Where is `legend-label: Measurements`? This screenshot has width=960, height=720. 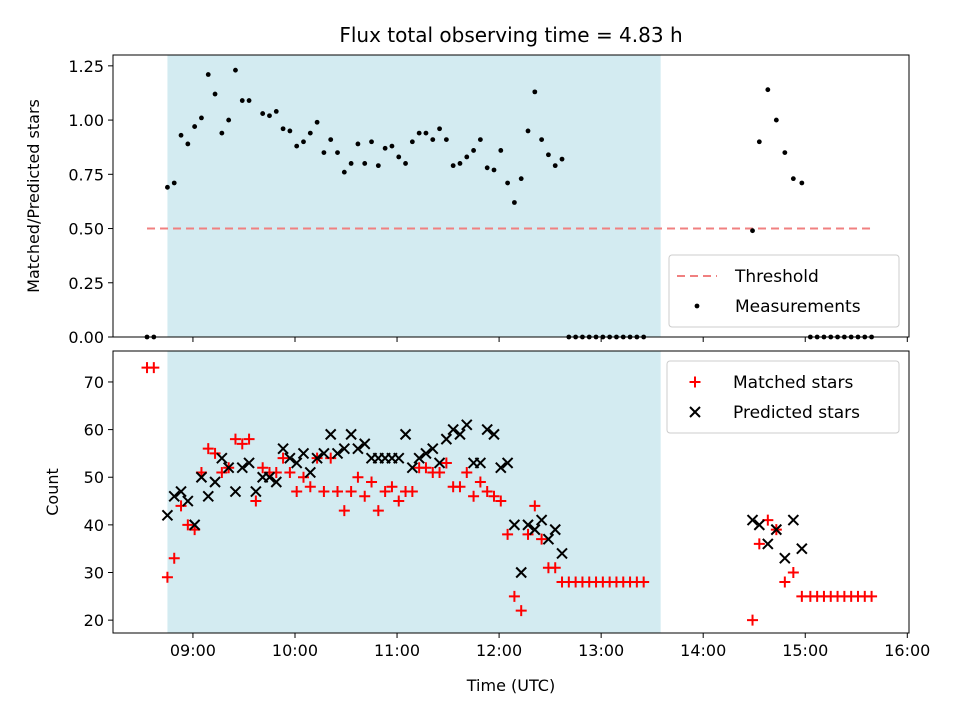
legend-label: Measurements is located at coordinates (798, 307).